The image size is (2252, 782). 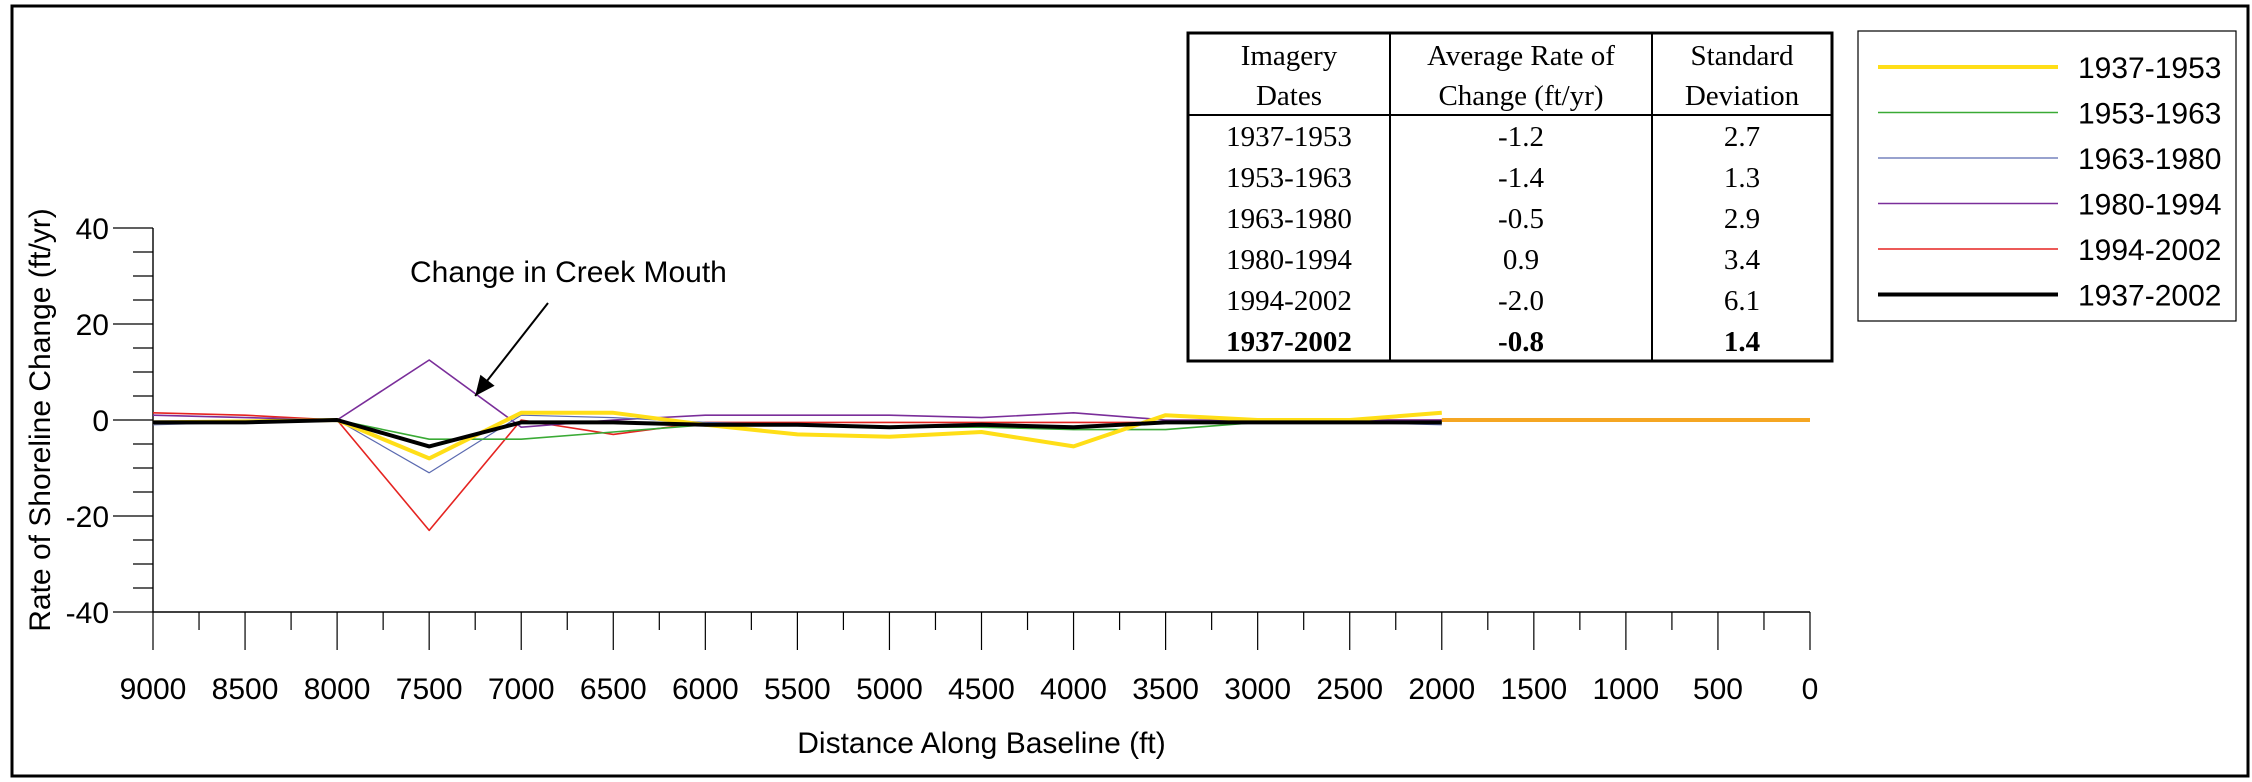 What do you see at coordinates (485, 385) in the screenshot?
I see `annotation-arrowhead` at bounding box center [485, 385].